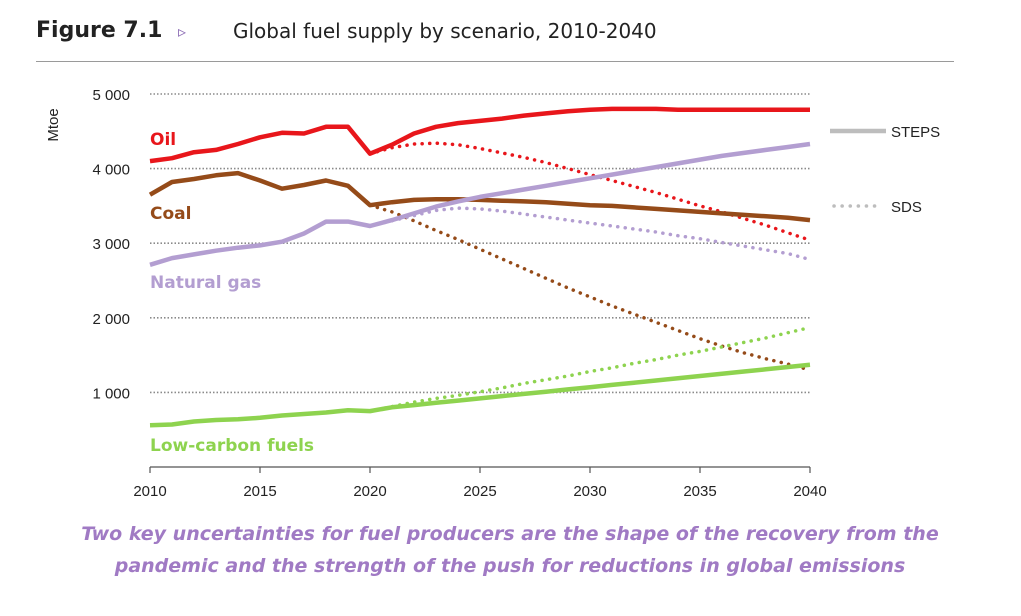  I want to click on x-tick-label: 2025, so click(479, 491).